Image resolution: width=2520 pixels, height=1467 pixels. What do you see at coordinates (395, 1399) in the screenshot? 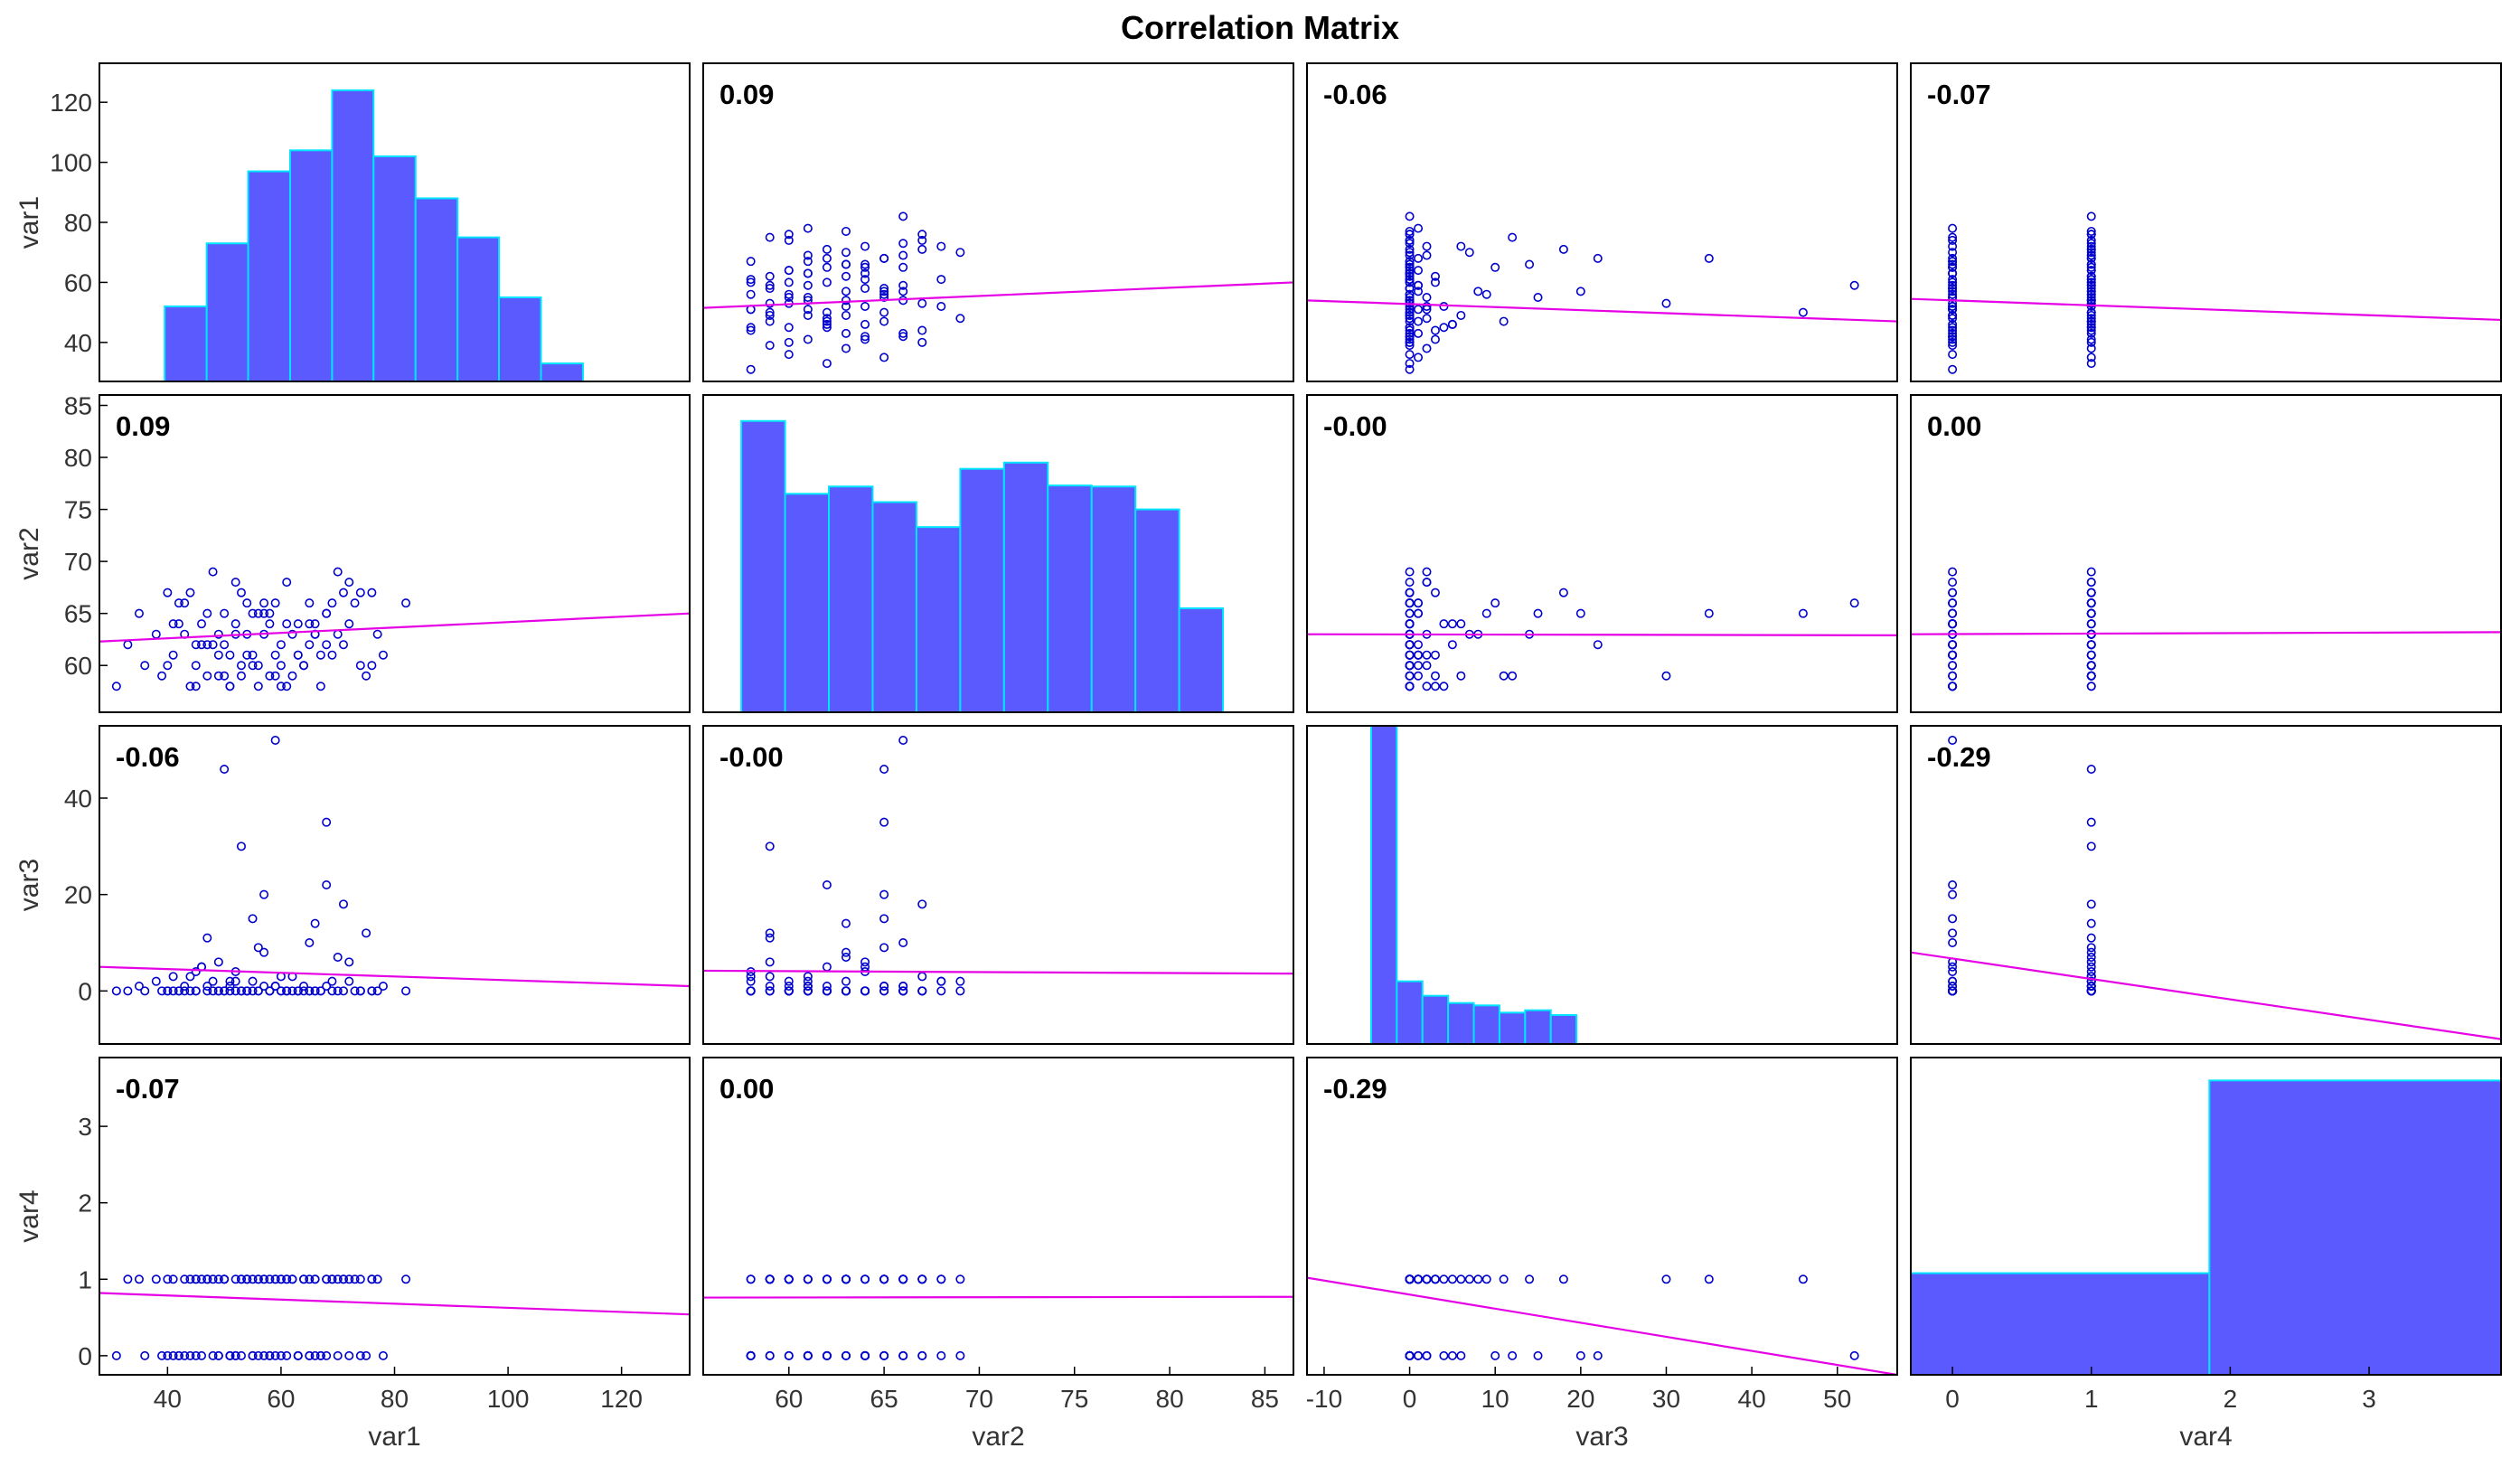
I see `x-tick-label: 80` at bounding box center [395, 1399].